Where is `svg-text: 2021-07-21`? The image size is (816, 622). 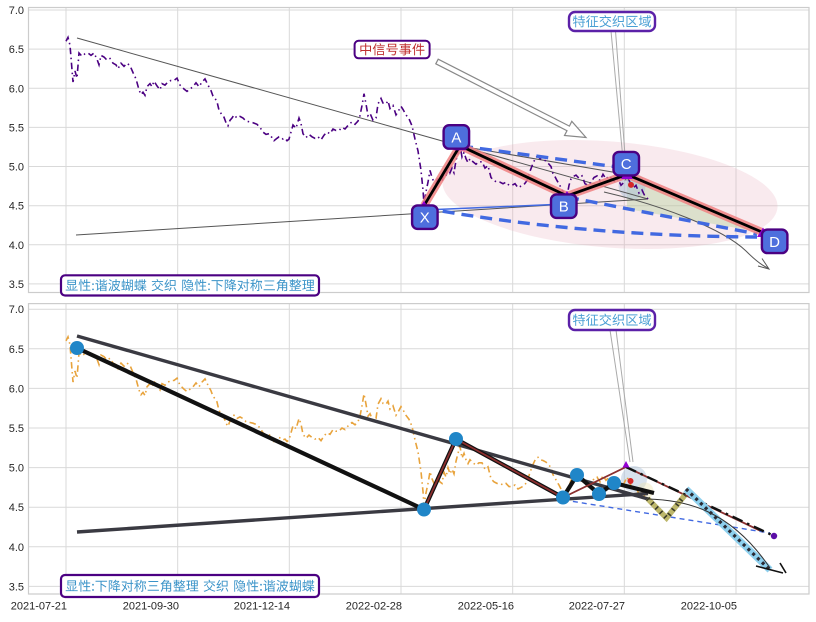 svg-text: 2021-07-21 is located at coordinates (39, 607).